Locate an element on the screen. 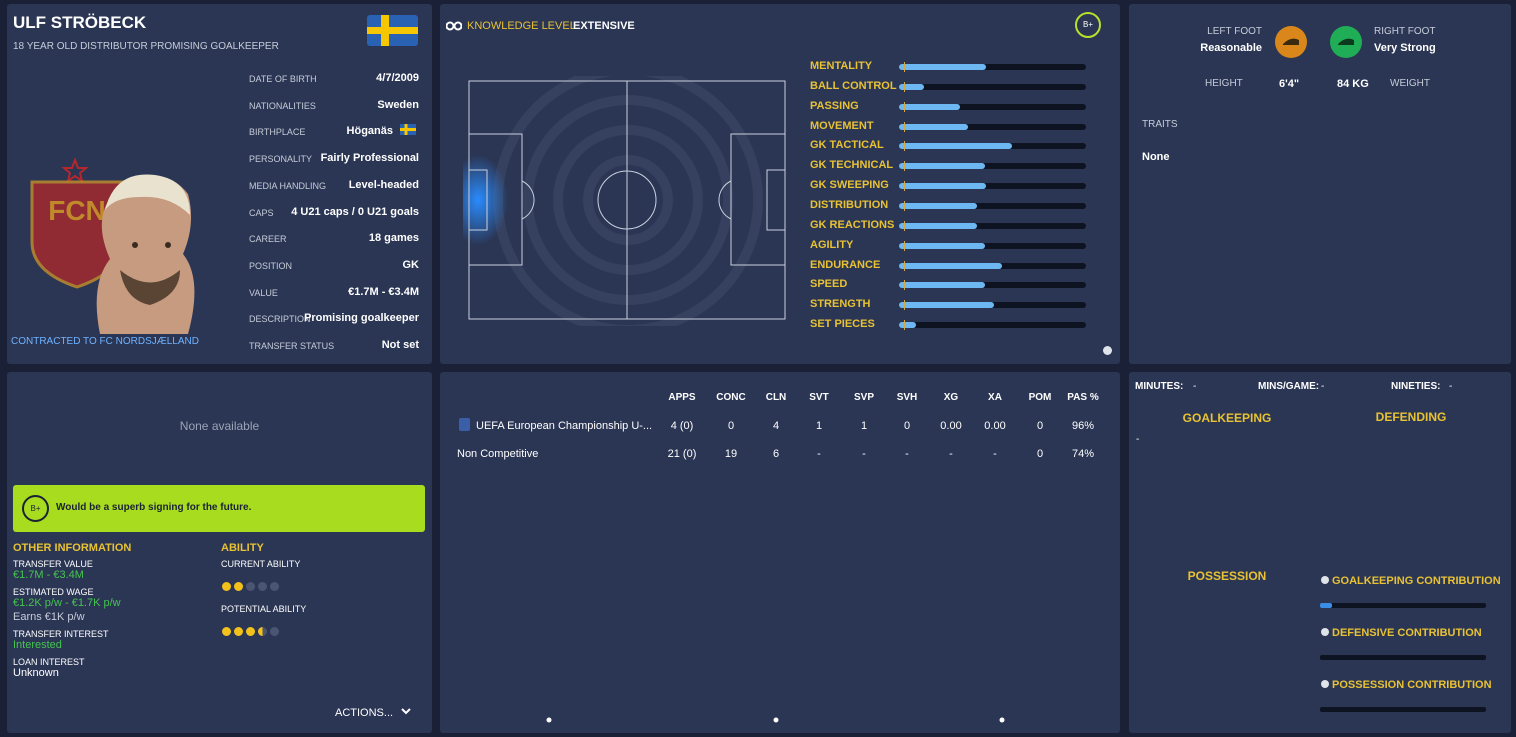  other-note: Earns €1K p/w is located at coordinates (49, 617).